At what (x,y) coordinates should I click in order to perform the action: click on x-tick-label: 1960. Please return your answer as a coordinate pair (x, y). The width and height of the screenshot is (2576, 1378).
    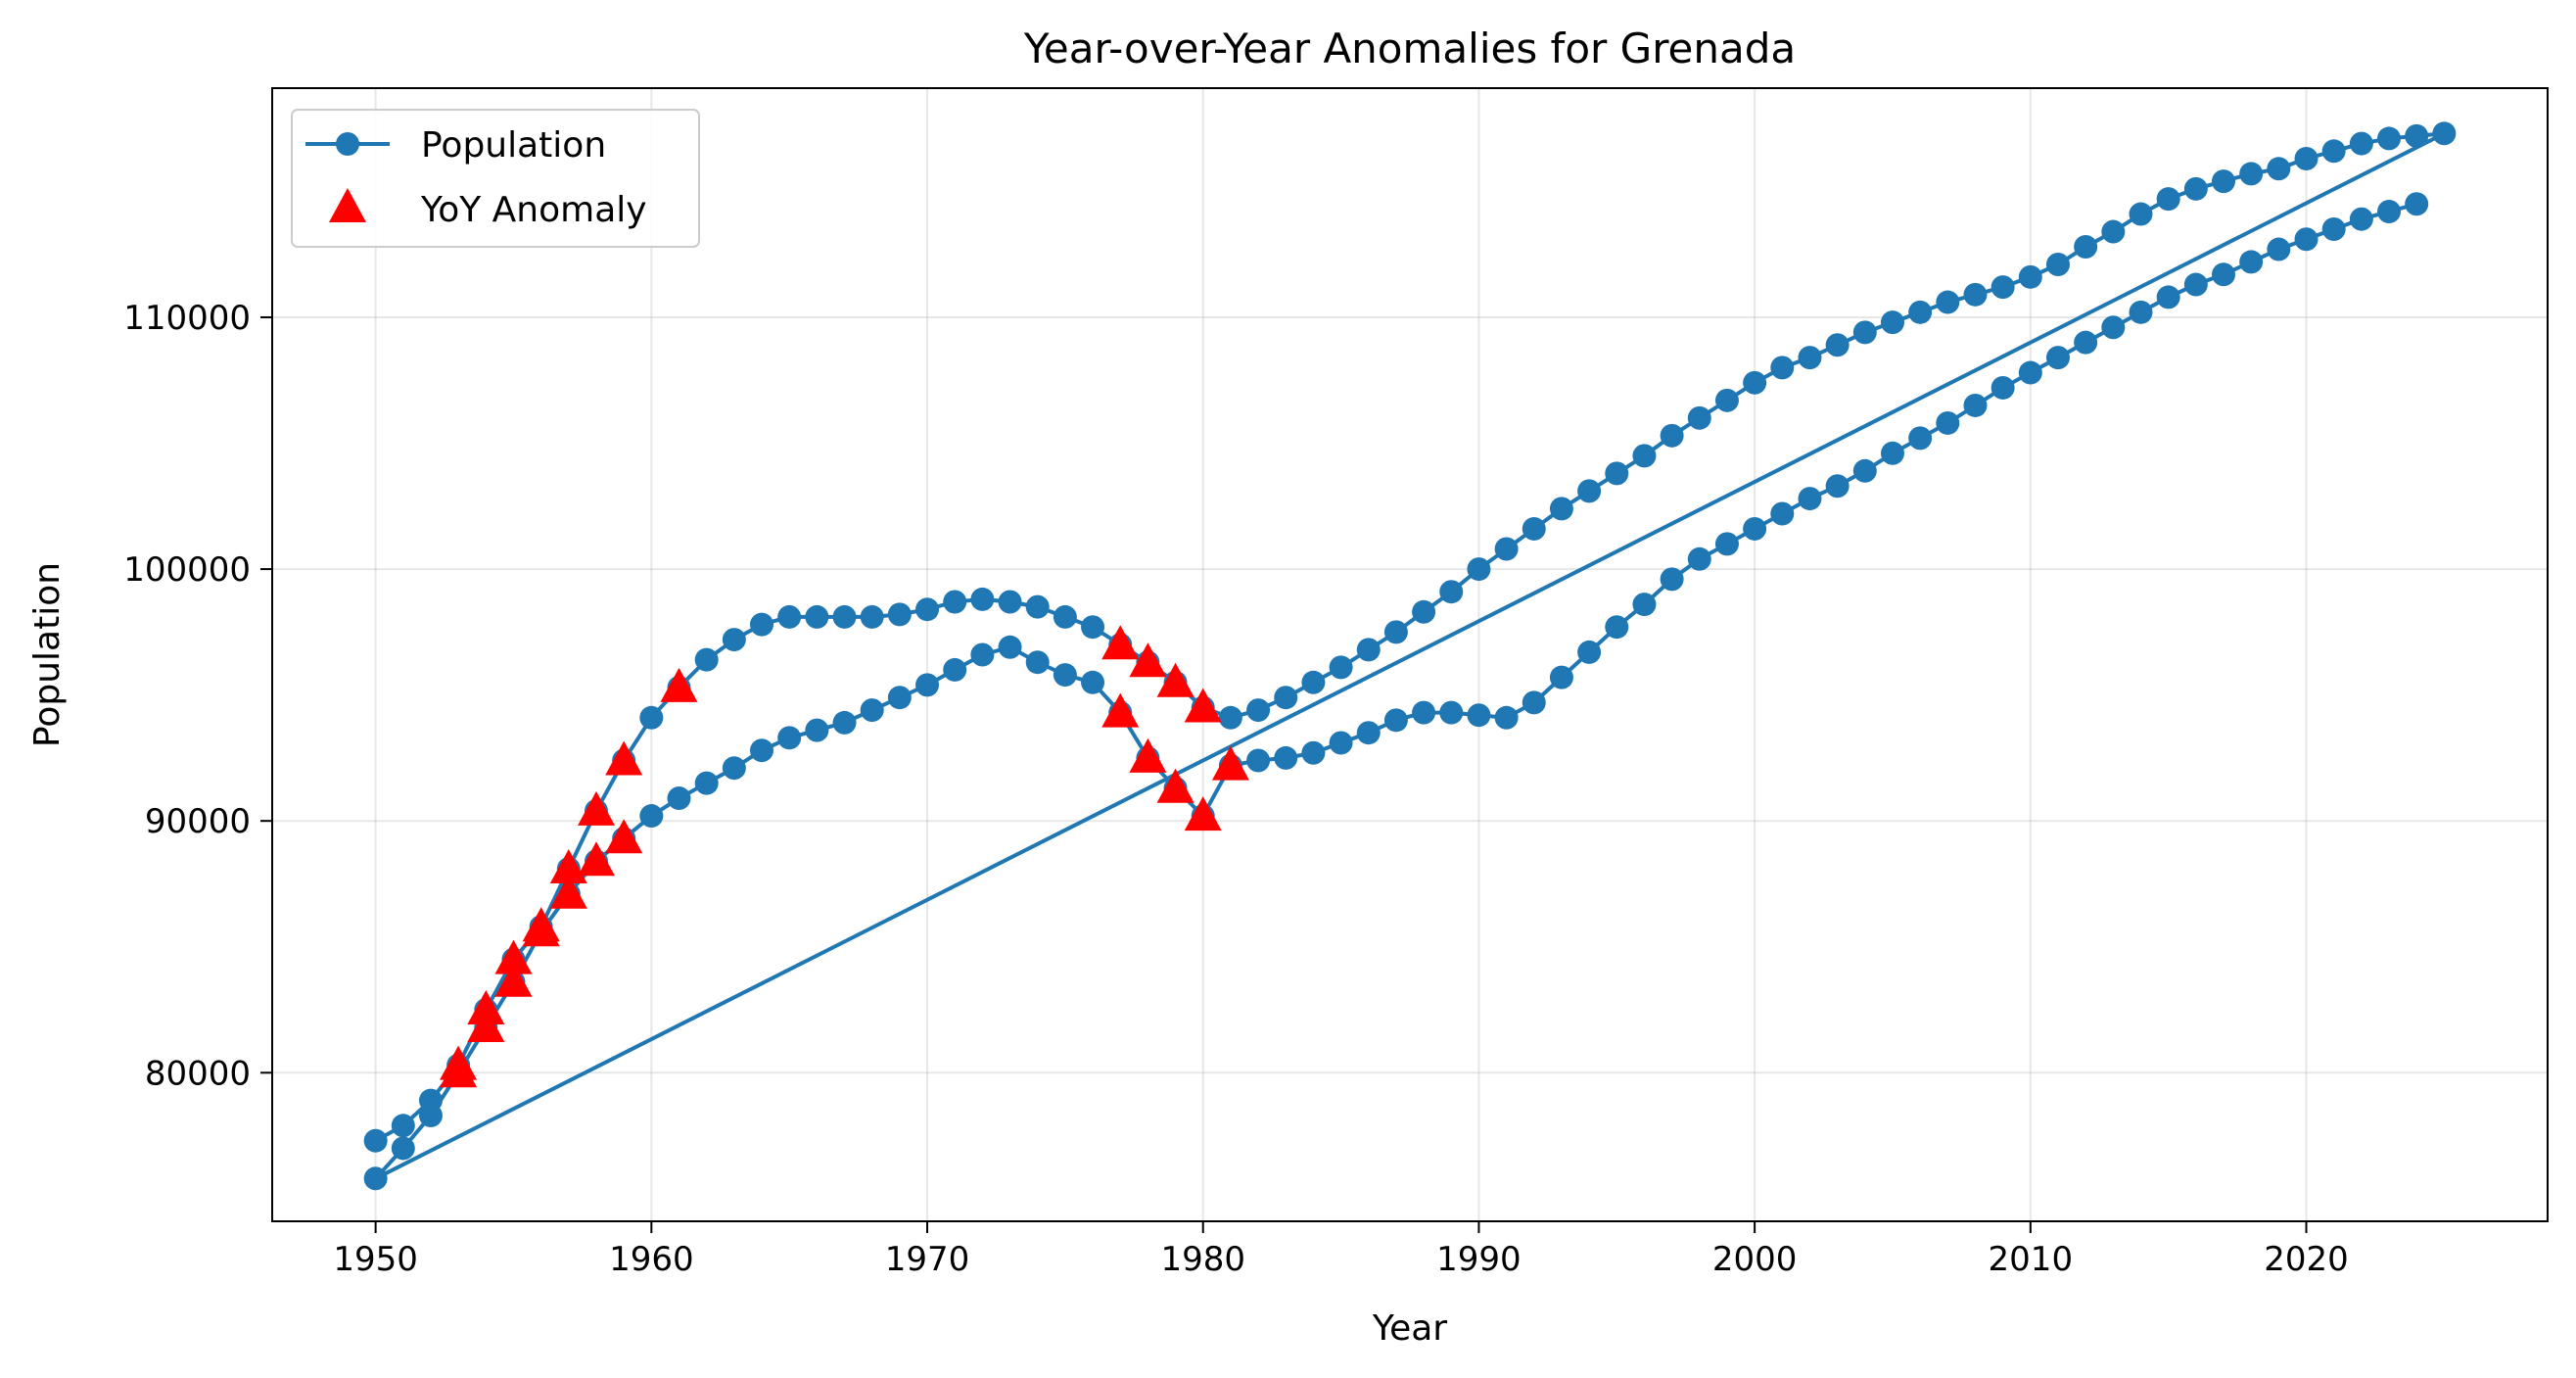
    Looking at the image, I should click on (651, 1259).